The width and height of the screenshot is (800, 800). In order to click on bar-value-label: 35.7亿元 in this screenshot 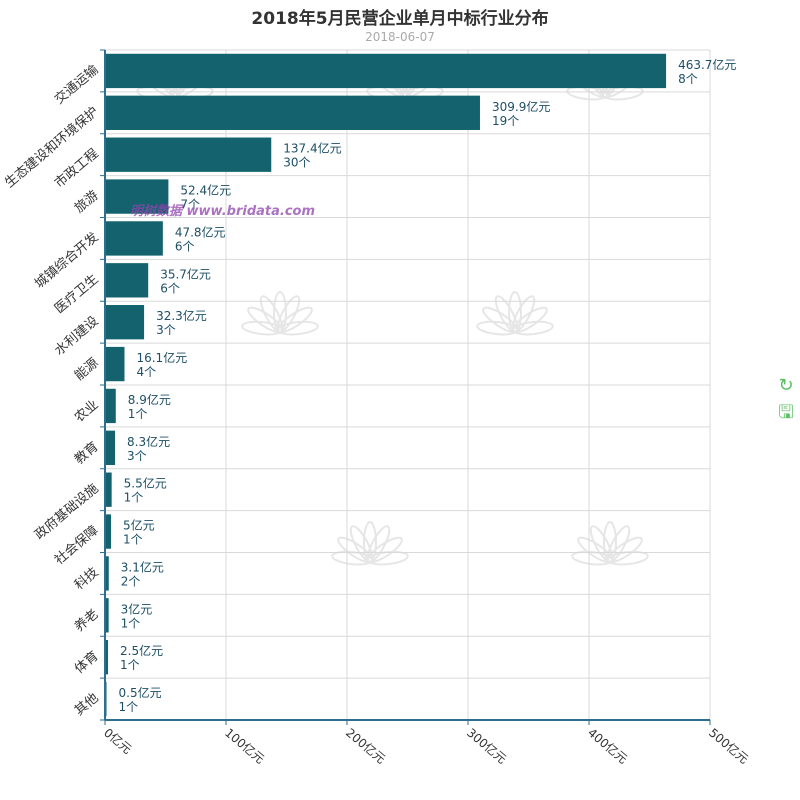, I will do `click(185, 273)`.